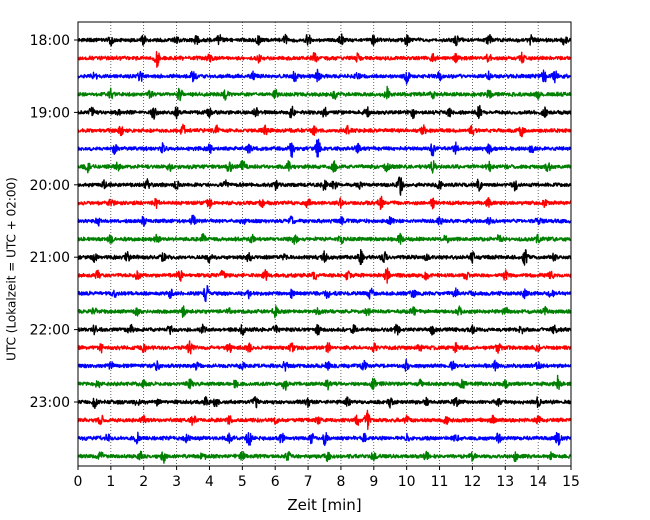 Image resolution: width=650 pixels, height=520 pixels. What do you see at coordinates (324, 203) in the screenshot?
I see `trace-2015` at bounding box center [324, 203].